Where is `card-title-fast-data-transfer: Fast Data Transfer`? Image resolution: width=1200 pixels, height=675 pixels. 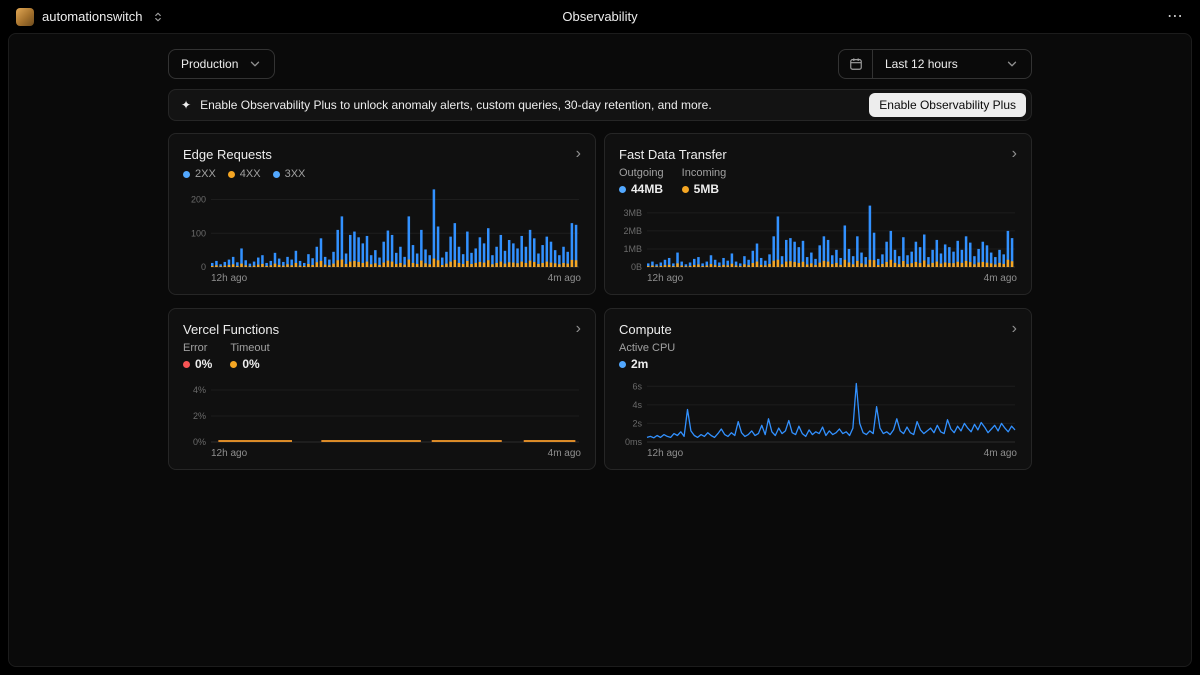 card-title-fast-data-transfer: Fast Data Transfer is located at coordinates (673, 154).